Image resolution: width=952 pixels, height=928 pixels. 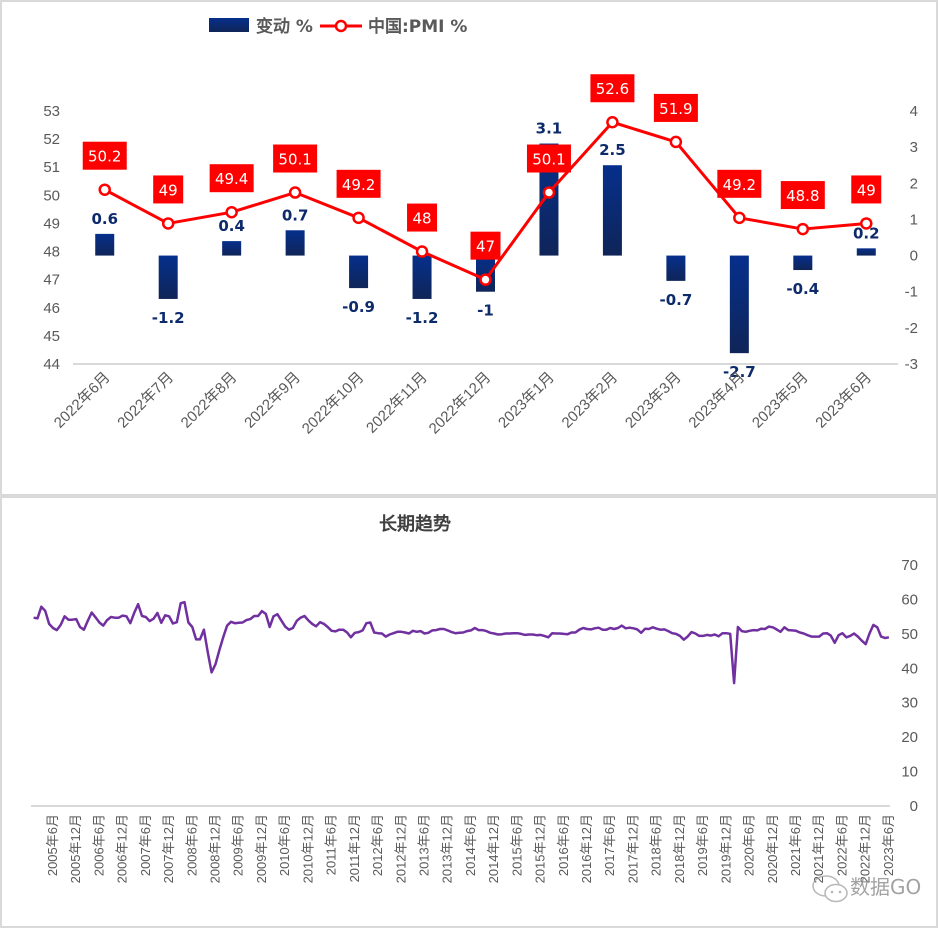 I want to click on x-category-label: 2018年12月, so click(x=679, y=848).